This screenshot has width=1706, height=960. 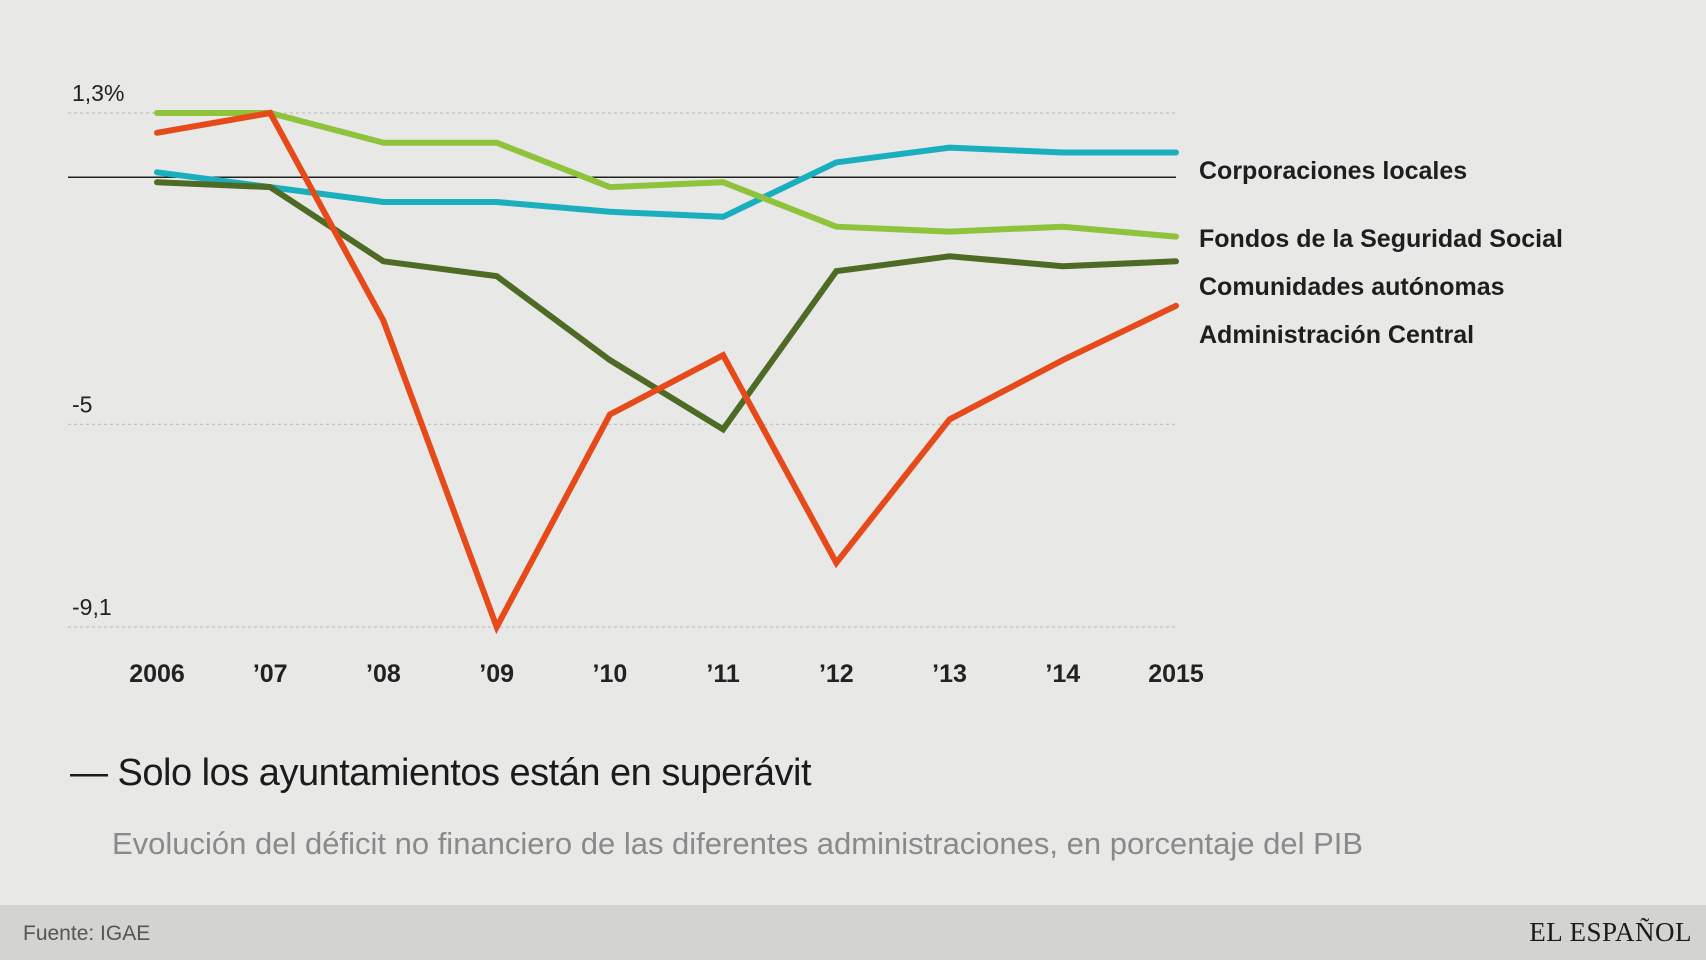 What do you see at coordinates (666, 182) in the screenshot?
I see `series-line-corporaciones-locales` at bounding box center [666, 182].